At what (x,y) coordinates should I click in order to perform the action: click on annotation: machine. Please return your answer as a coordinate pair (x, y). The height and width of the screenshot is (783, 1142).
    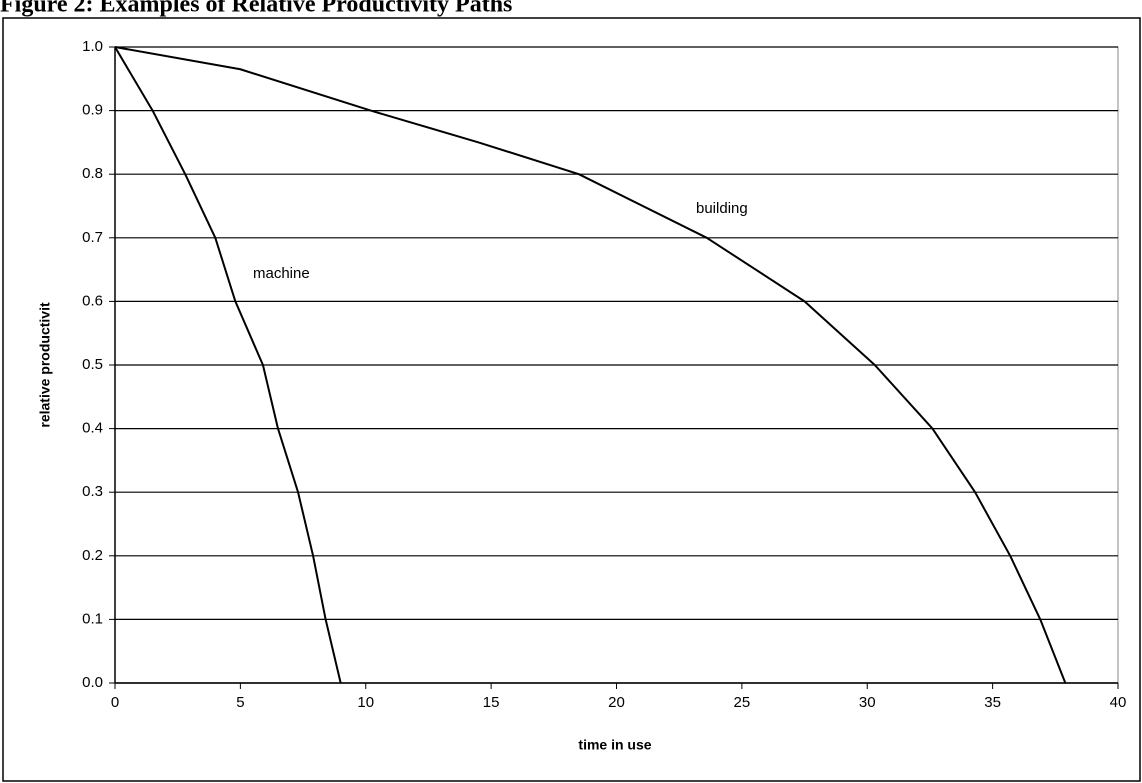
    Looking at the image, I should click on (281, 273).